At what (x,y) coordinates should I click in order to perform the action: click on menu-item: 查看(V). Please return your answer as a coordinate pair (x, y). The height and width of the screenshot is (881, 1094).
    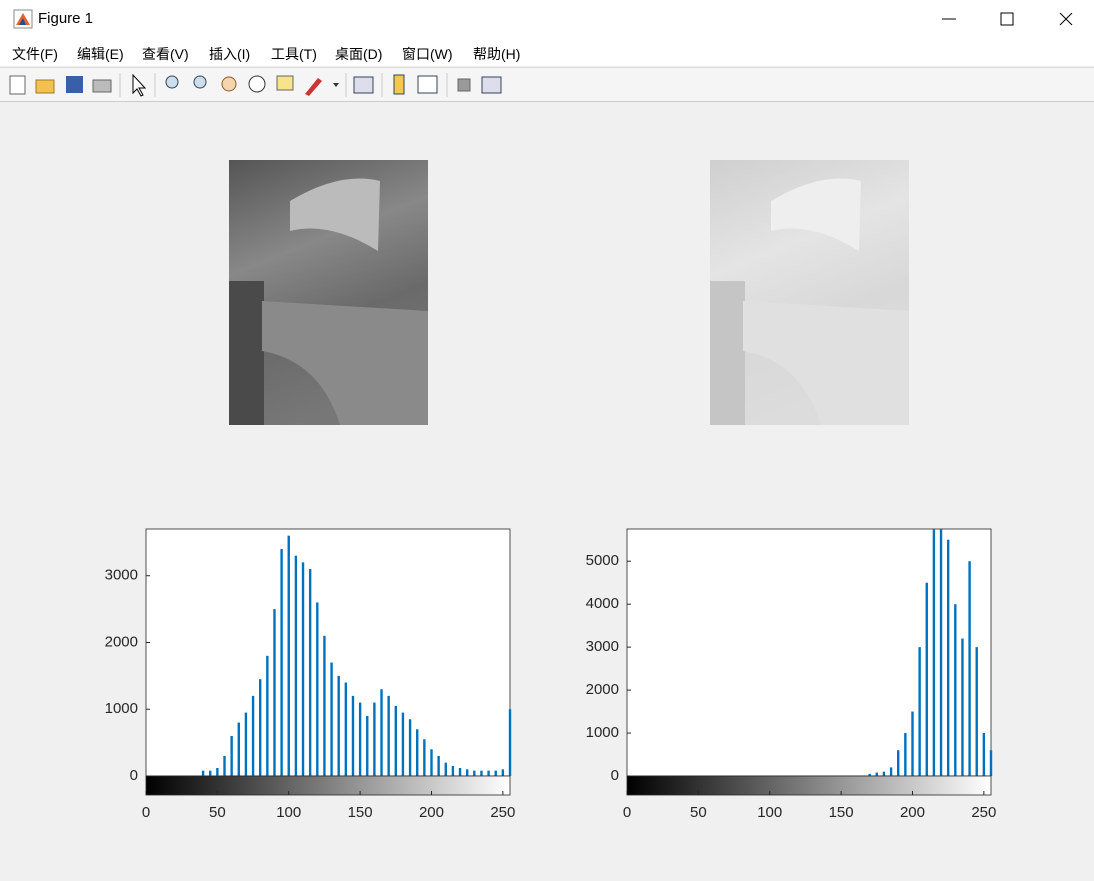
    Looking at the image, I should click on (165, 54).